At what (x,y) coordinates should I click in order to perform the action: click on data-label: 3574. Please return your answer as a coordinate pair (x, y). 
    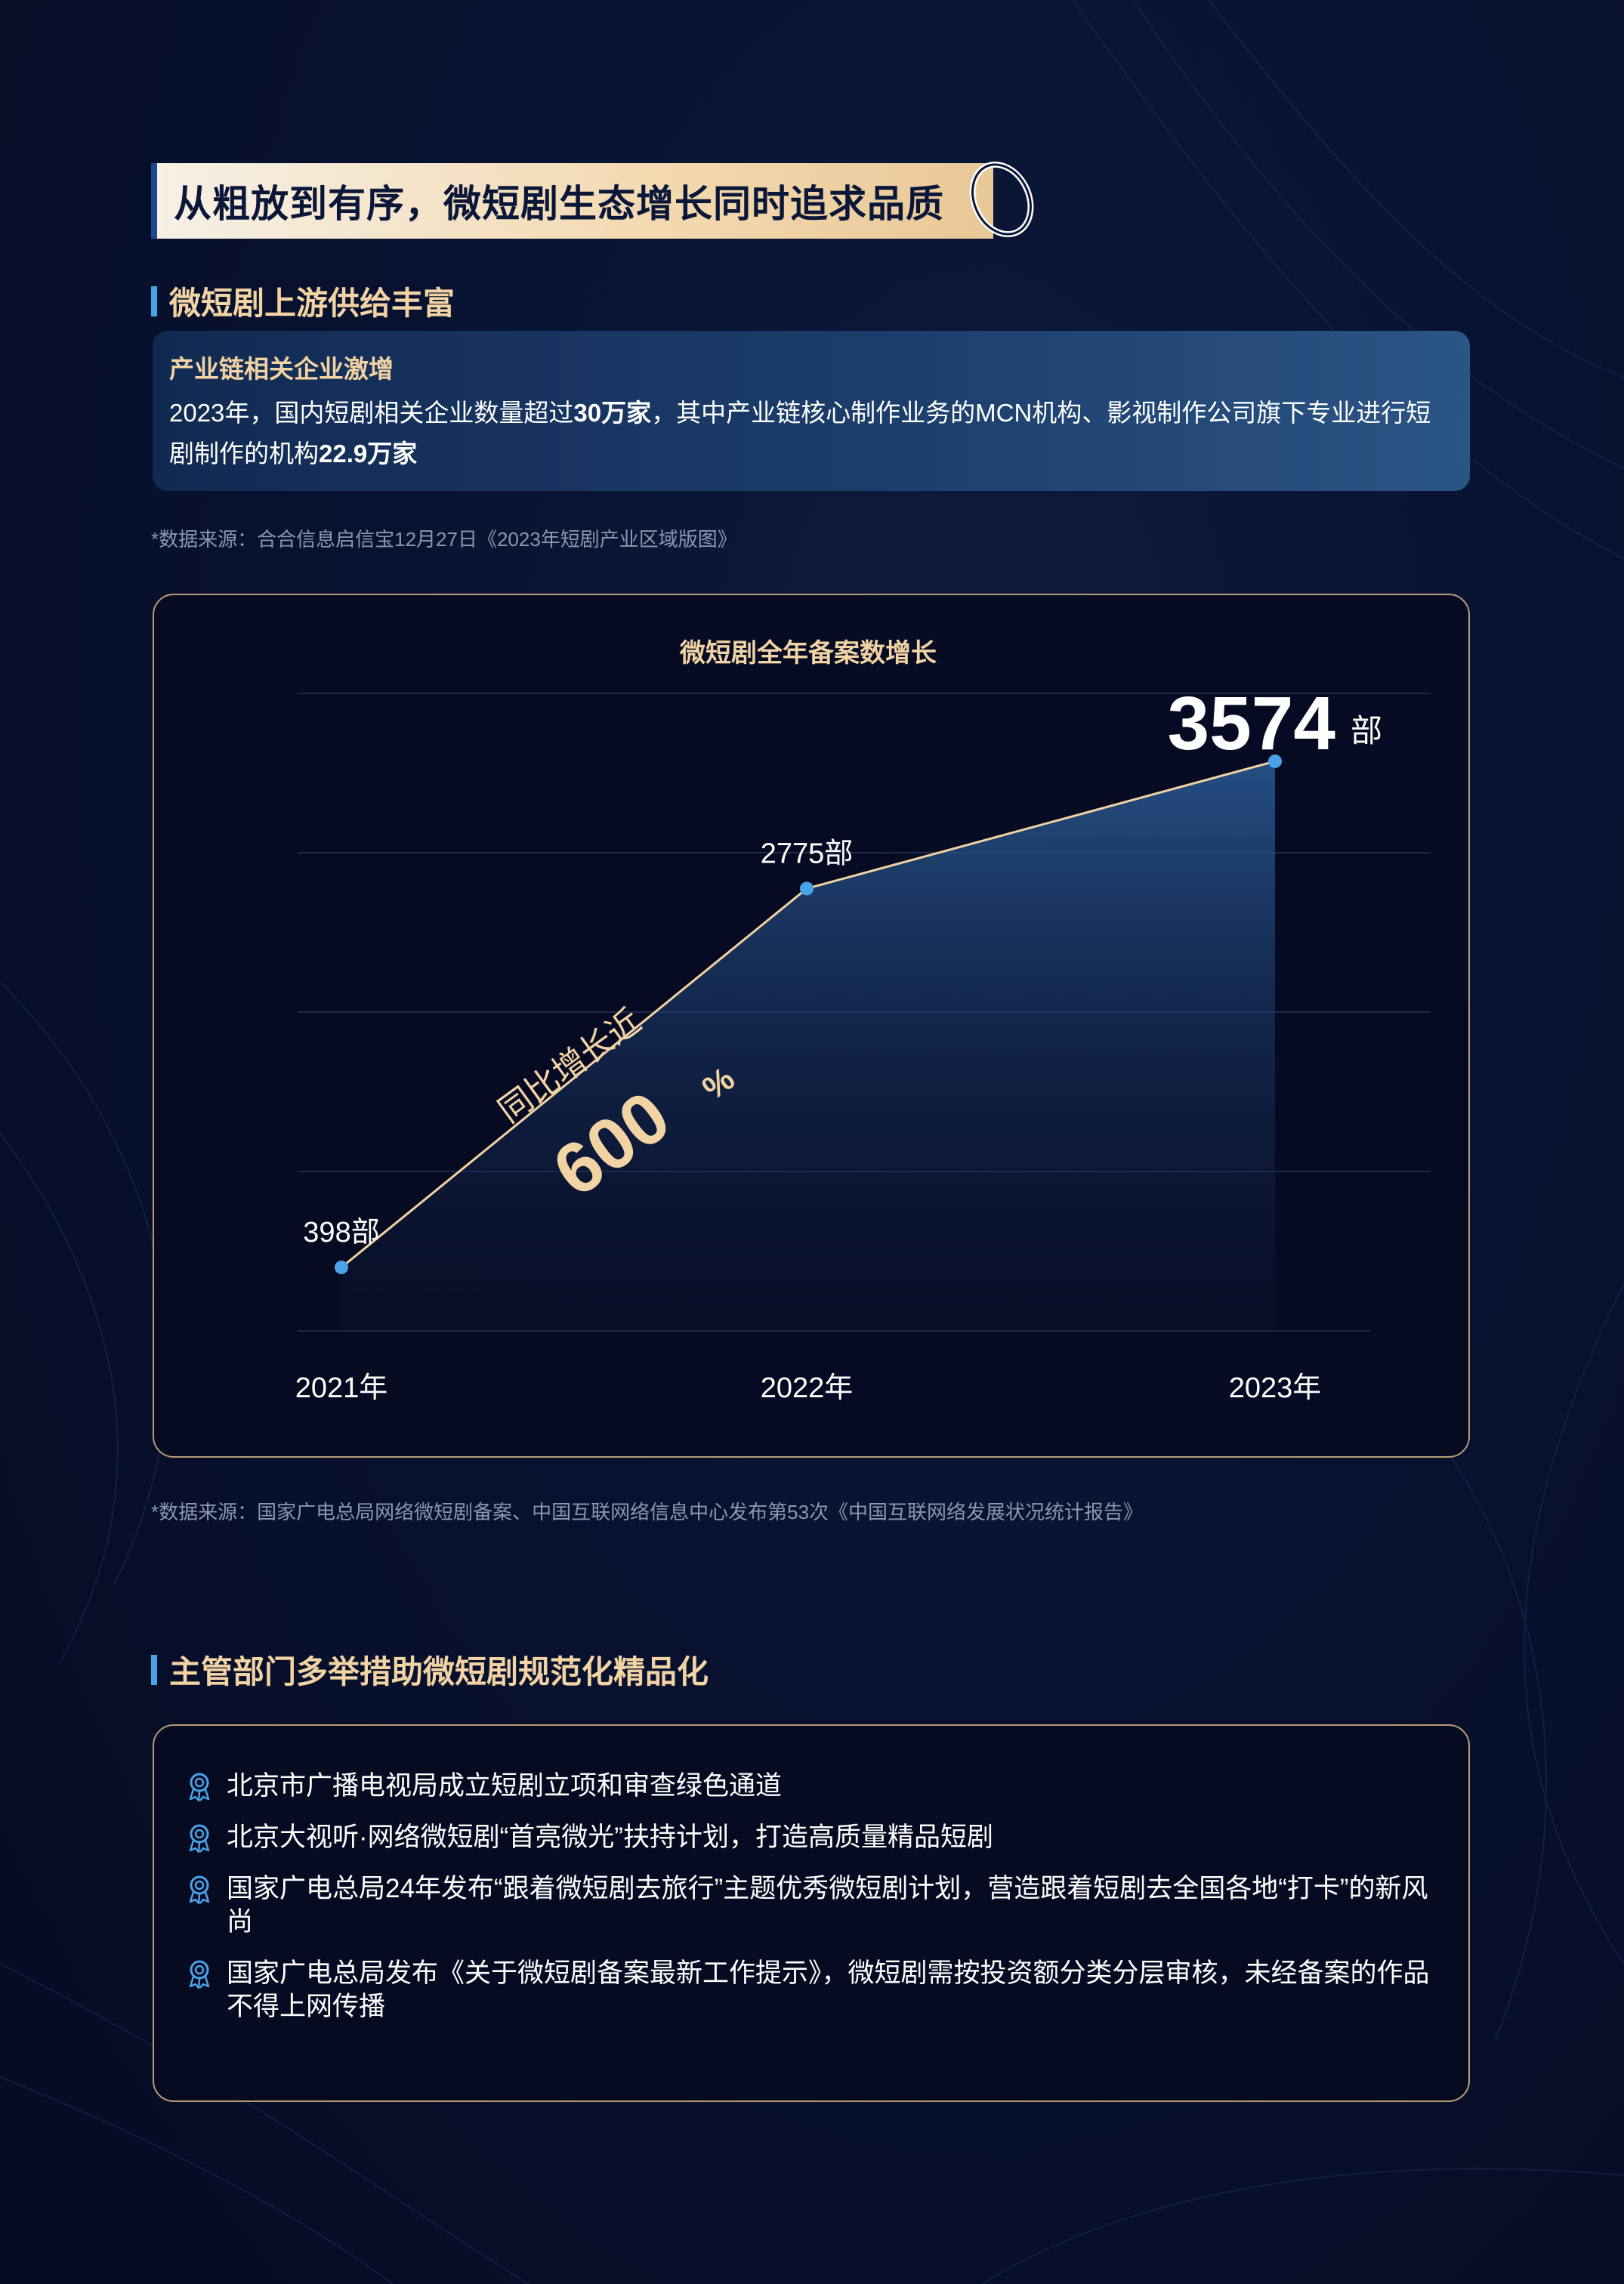
    Looking at the image, I should click on (1252, 724).